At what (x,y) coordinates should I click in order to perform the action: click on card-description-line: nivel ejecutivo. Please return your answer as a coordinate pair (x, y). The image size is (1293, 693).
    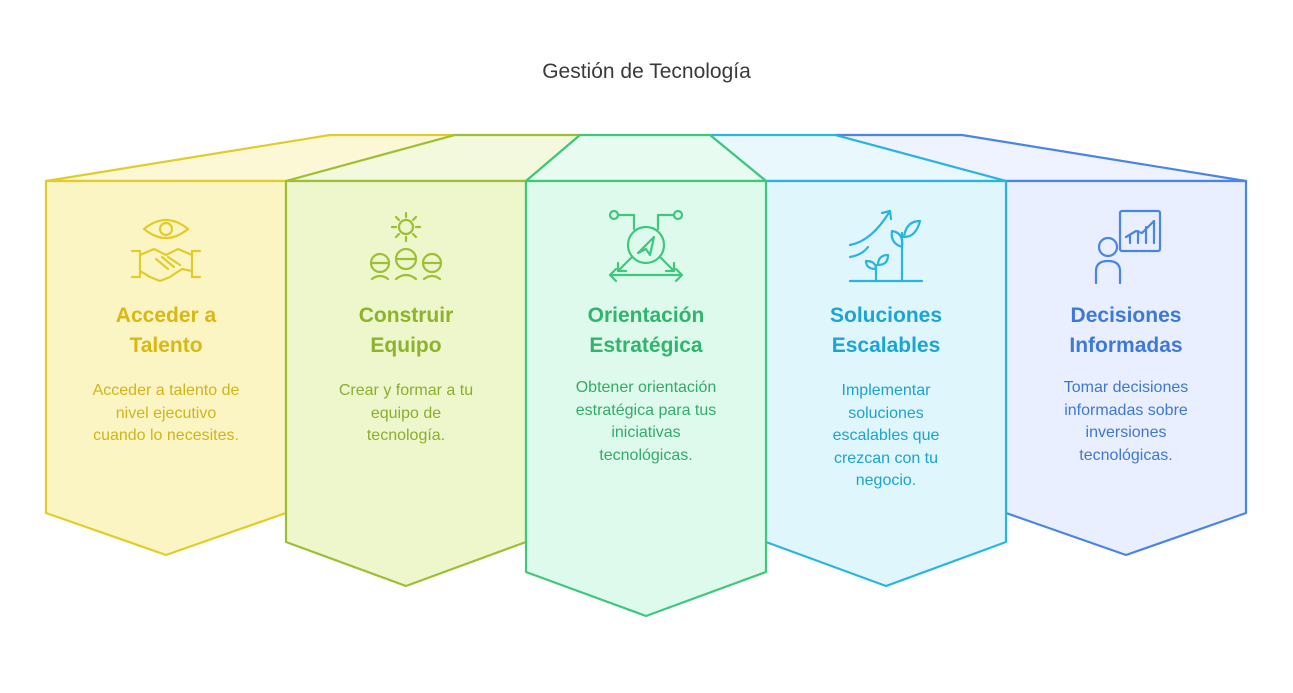
    Looking at the image, I should click on (166, 413).